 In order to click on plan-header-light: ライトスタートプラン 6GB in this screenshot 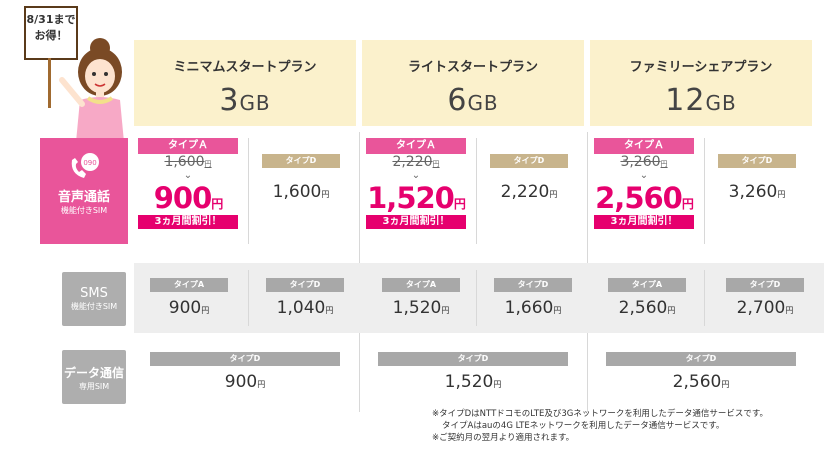, I will do `click(473, 83)`.